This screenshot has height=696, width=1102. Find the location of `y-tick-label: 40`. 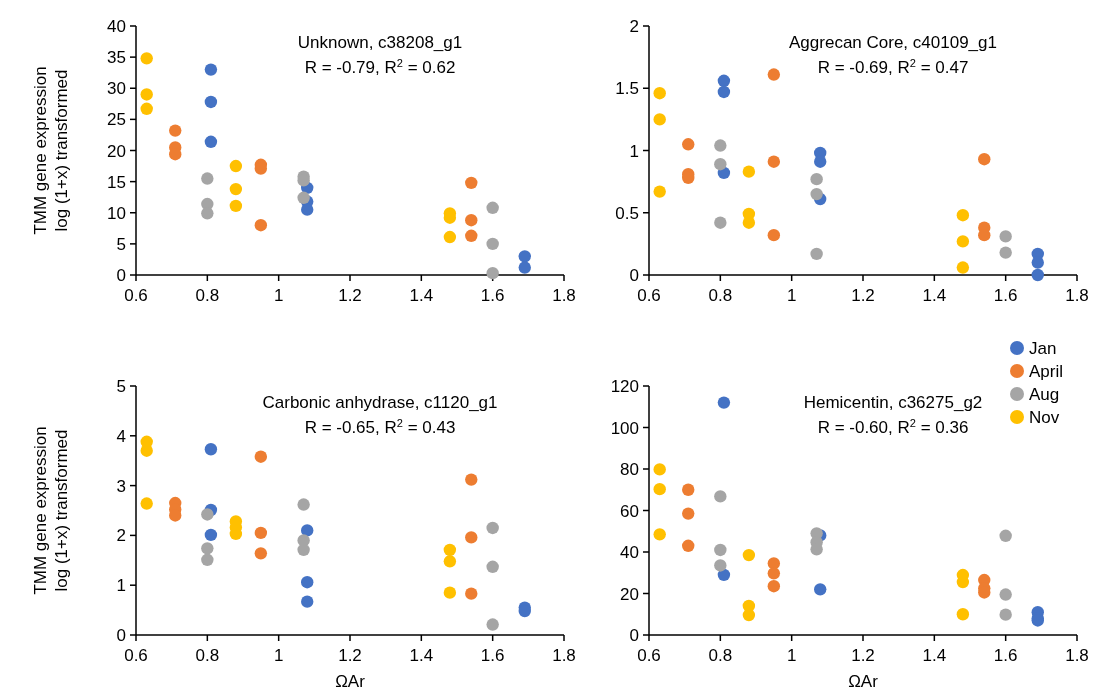

y-tick-label: 40 is located at coordinates (116, 26).